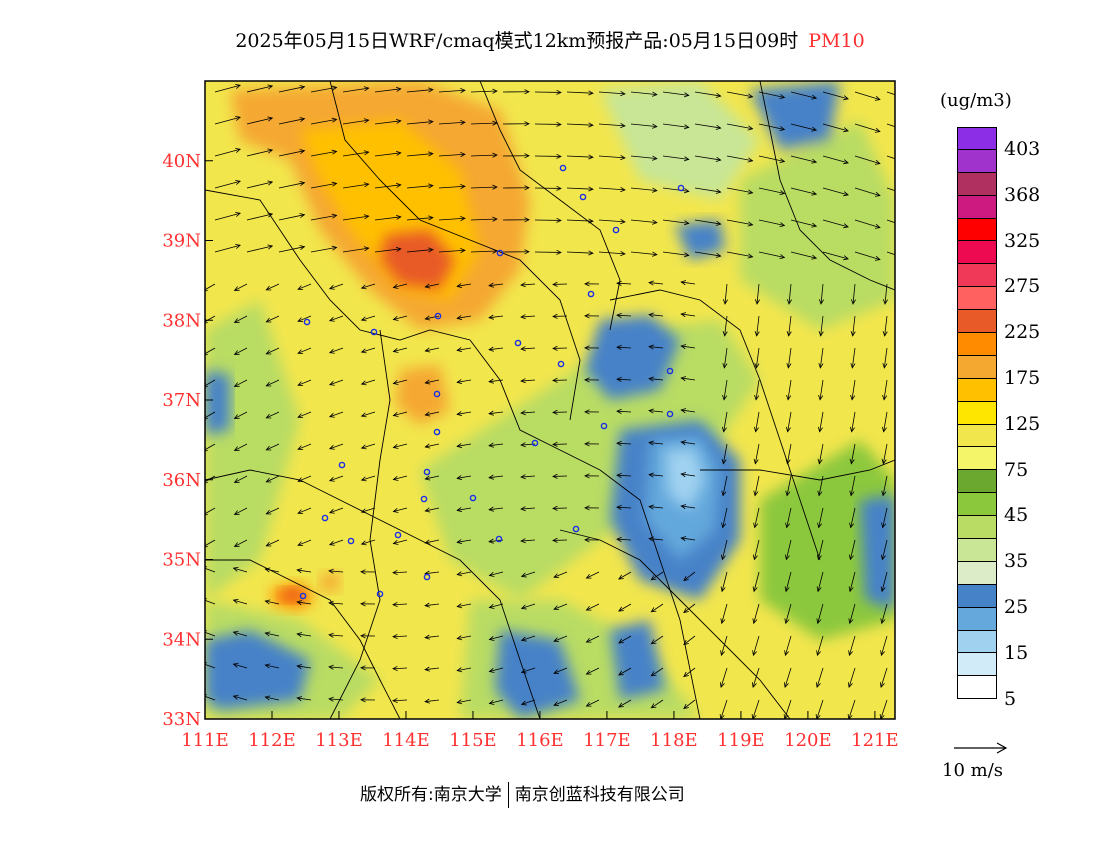  Describe the element at coordinates (1022, 423) in the screenshot. I see `legend-label: 125` at that location.